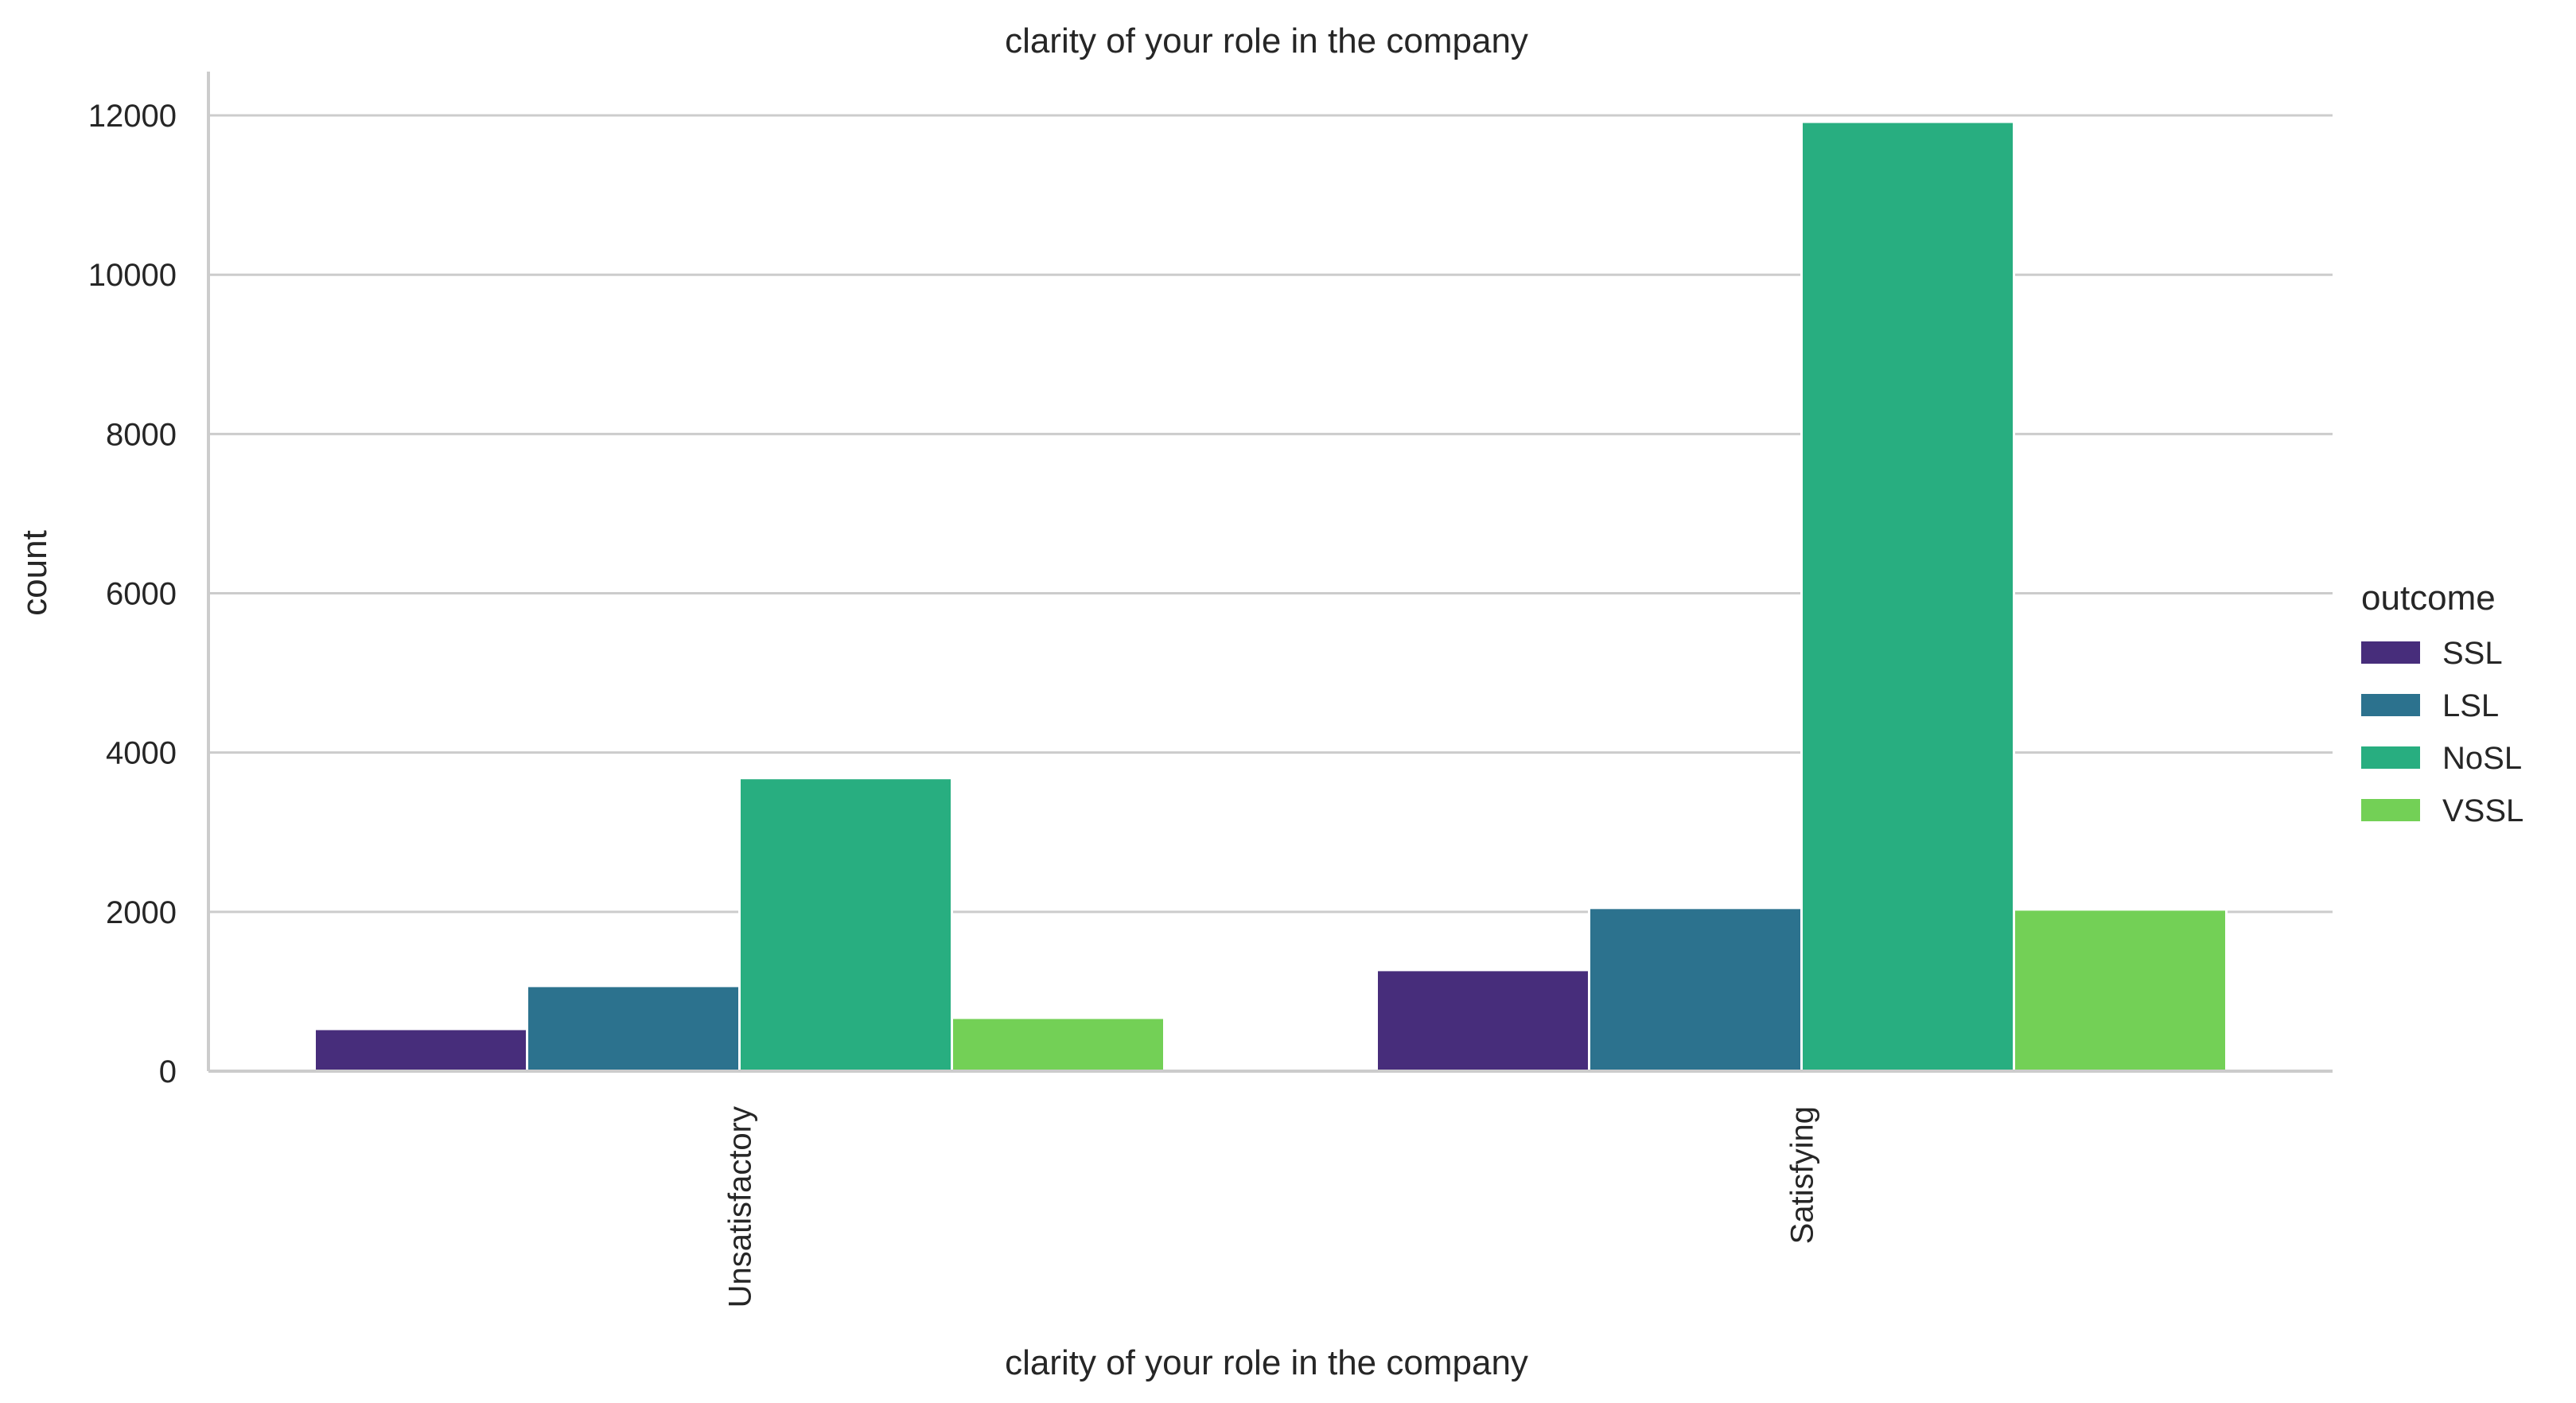  What do you see at coordinates (1696, 989) in the screenshot?
I see `bar-LSL-Satisfying` at bounding box center [1696, 989].